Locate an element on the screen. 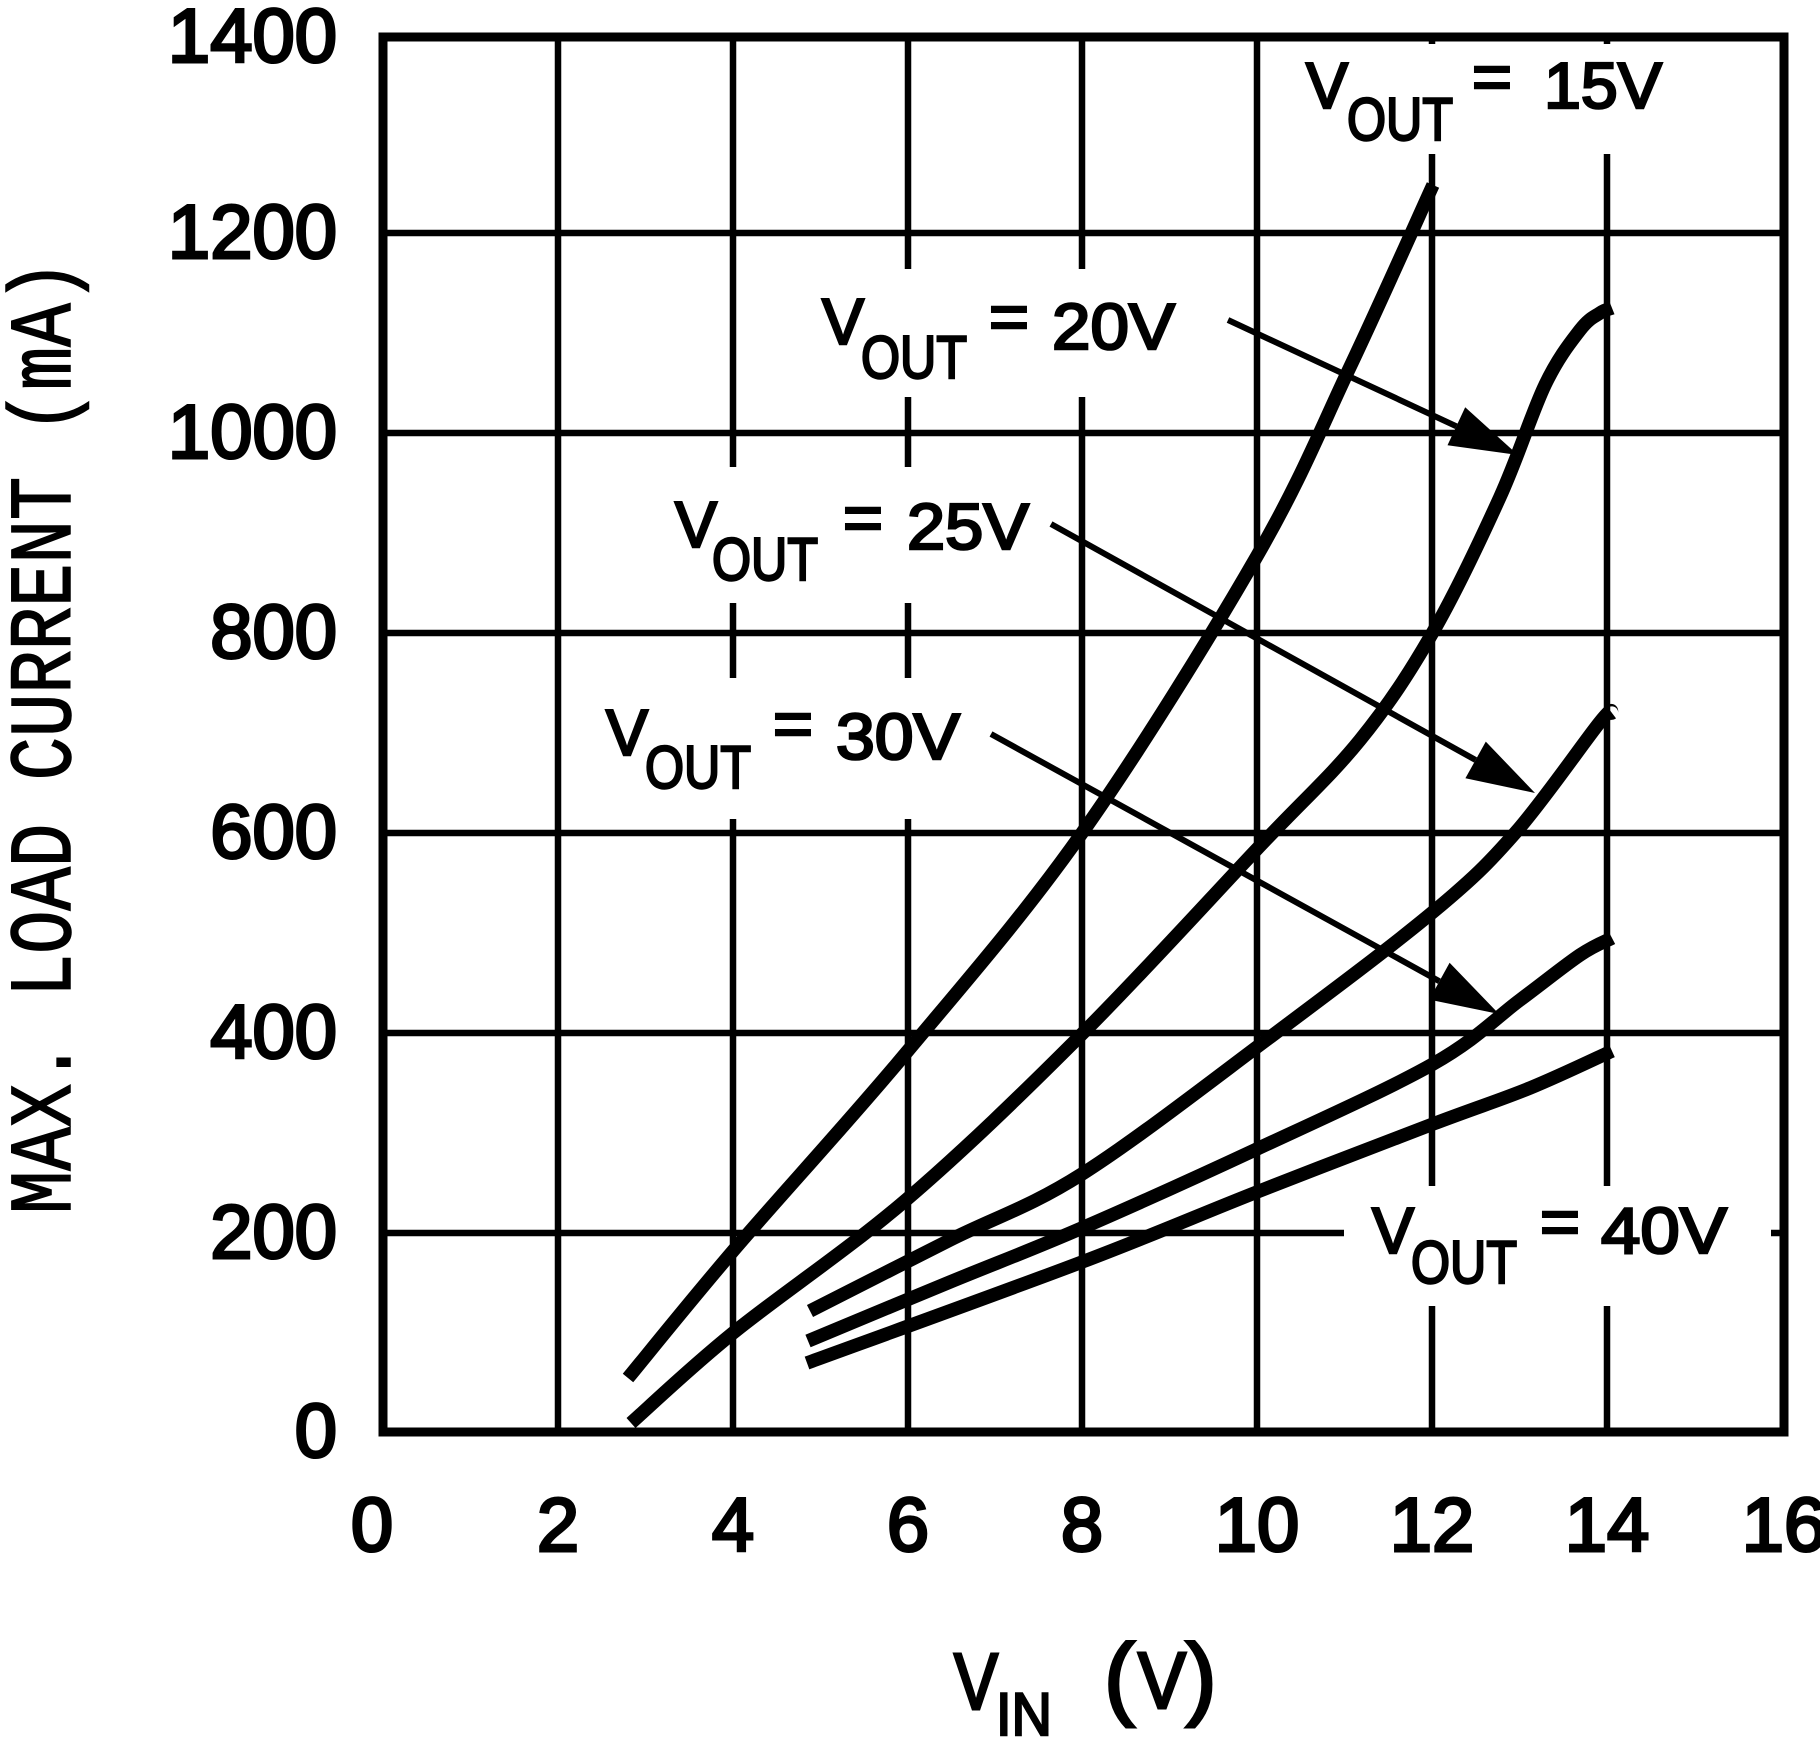 This screenshot has width=1820, height=1737. svg-text: 1200 is located at coordinates (252, 232).